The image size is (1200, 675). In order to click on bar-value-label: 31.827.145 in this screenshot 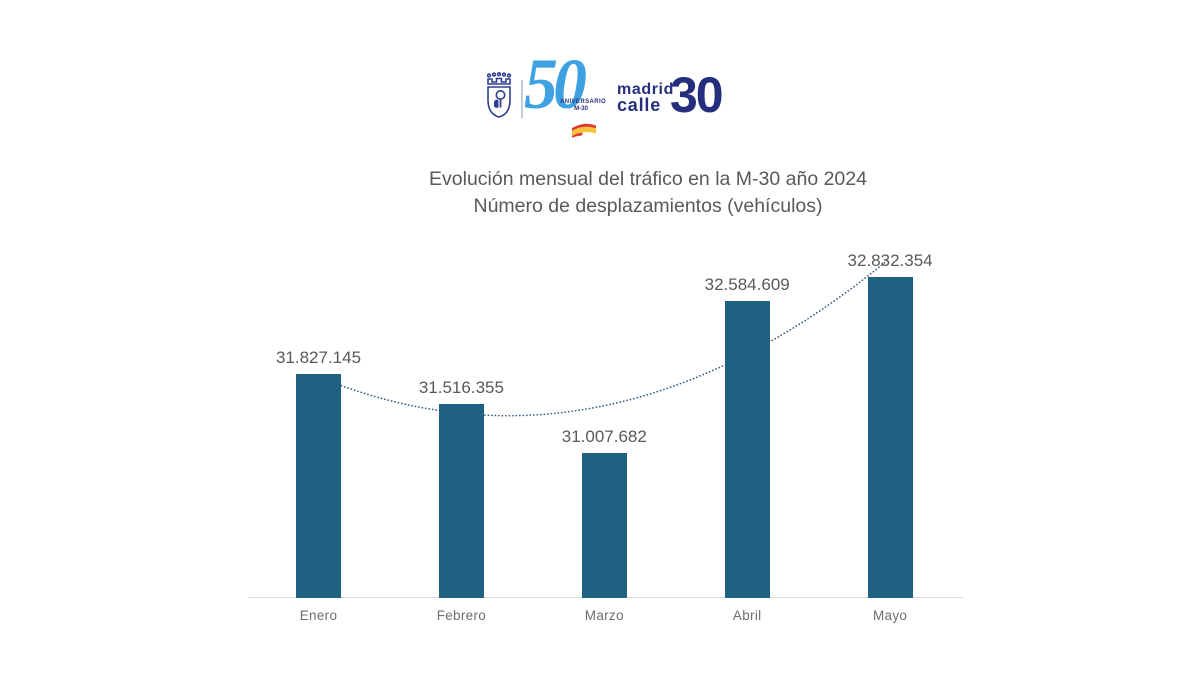, I will do `click(318, 357)`.